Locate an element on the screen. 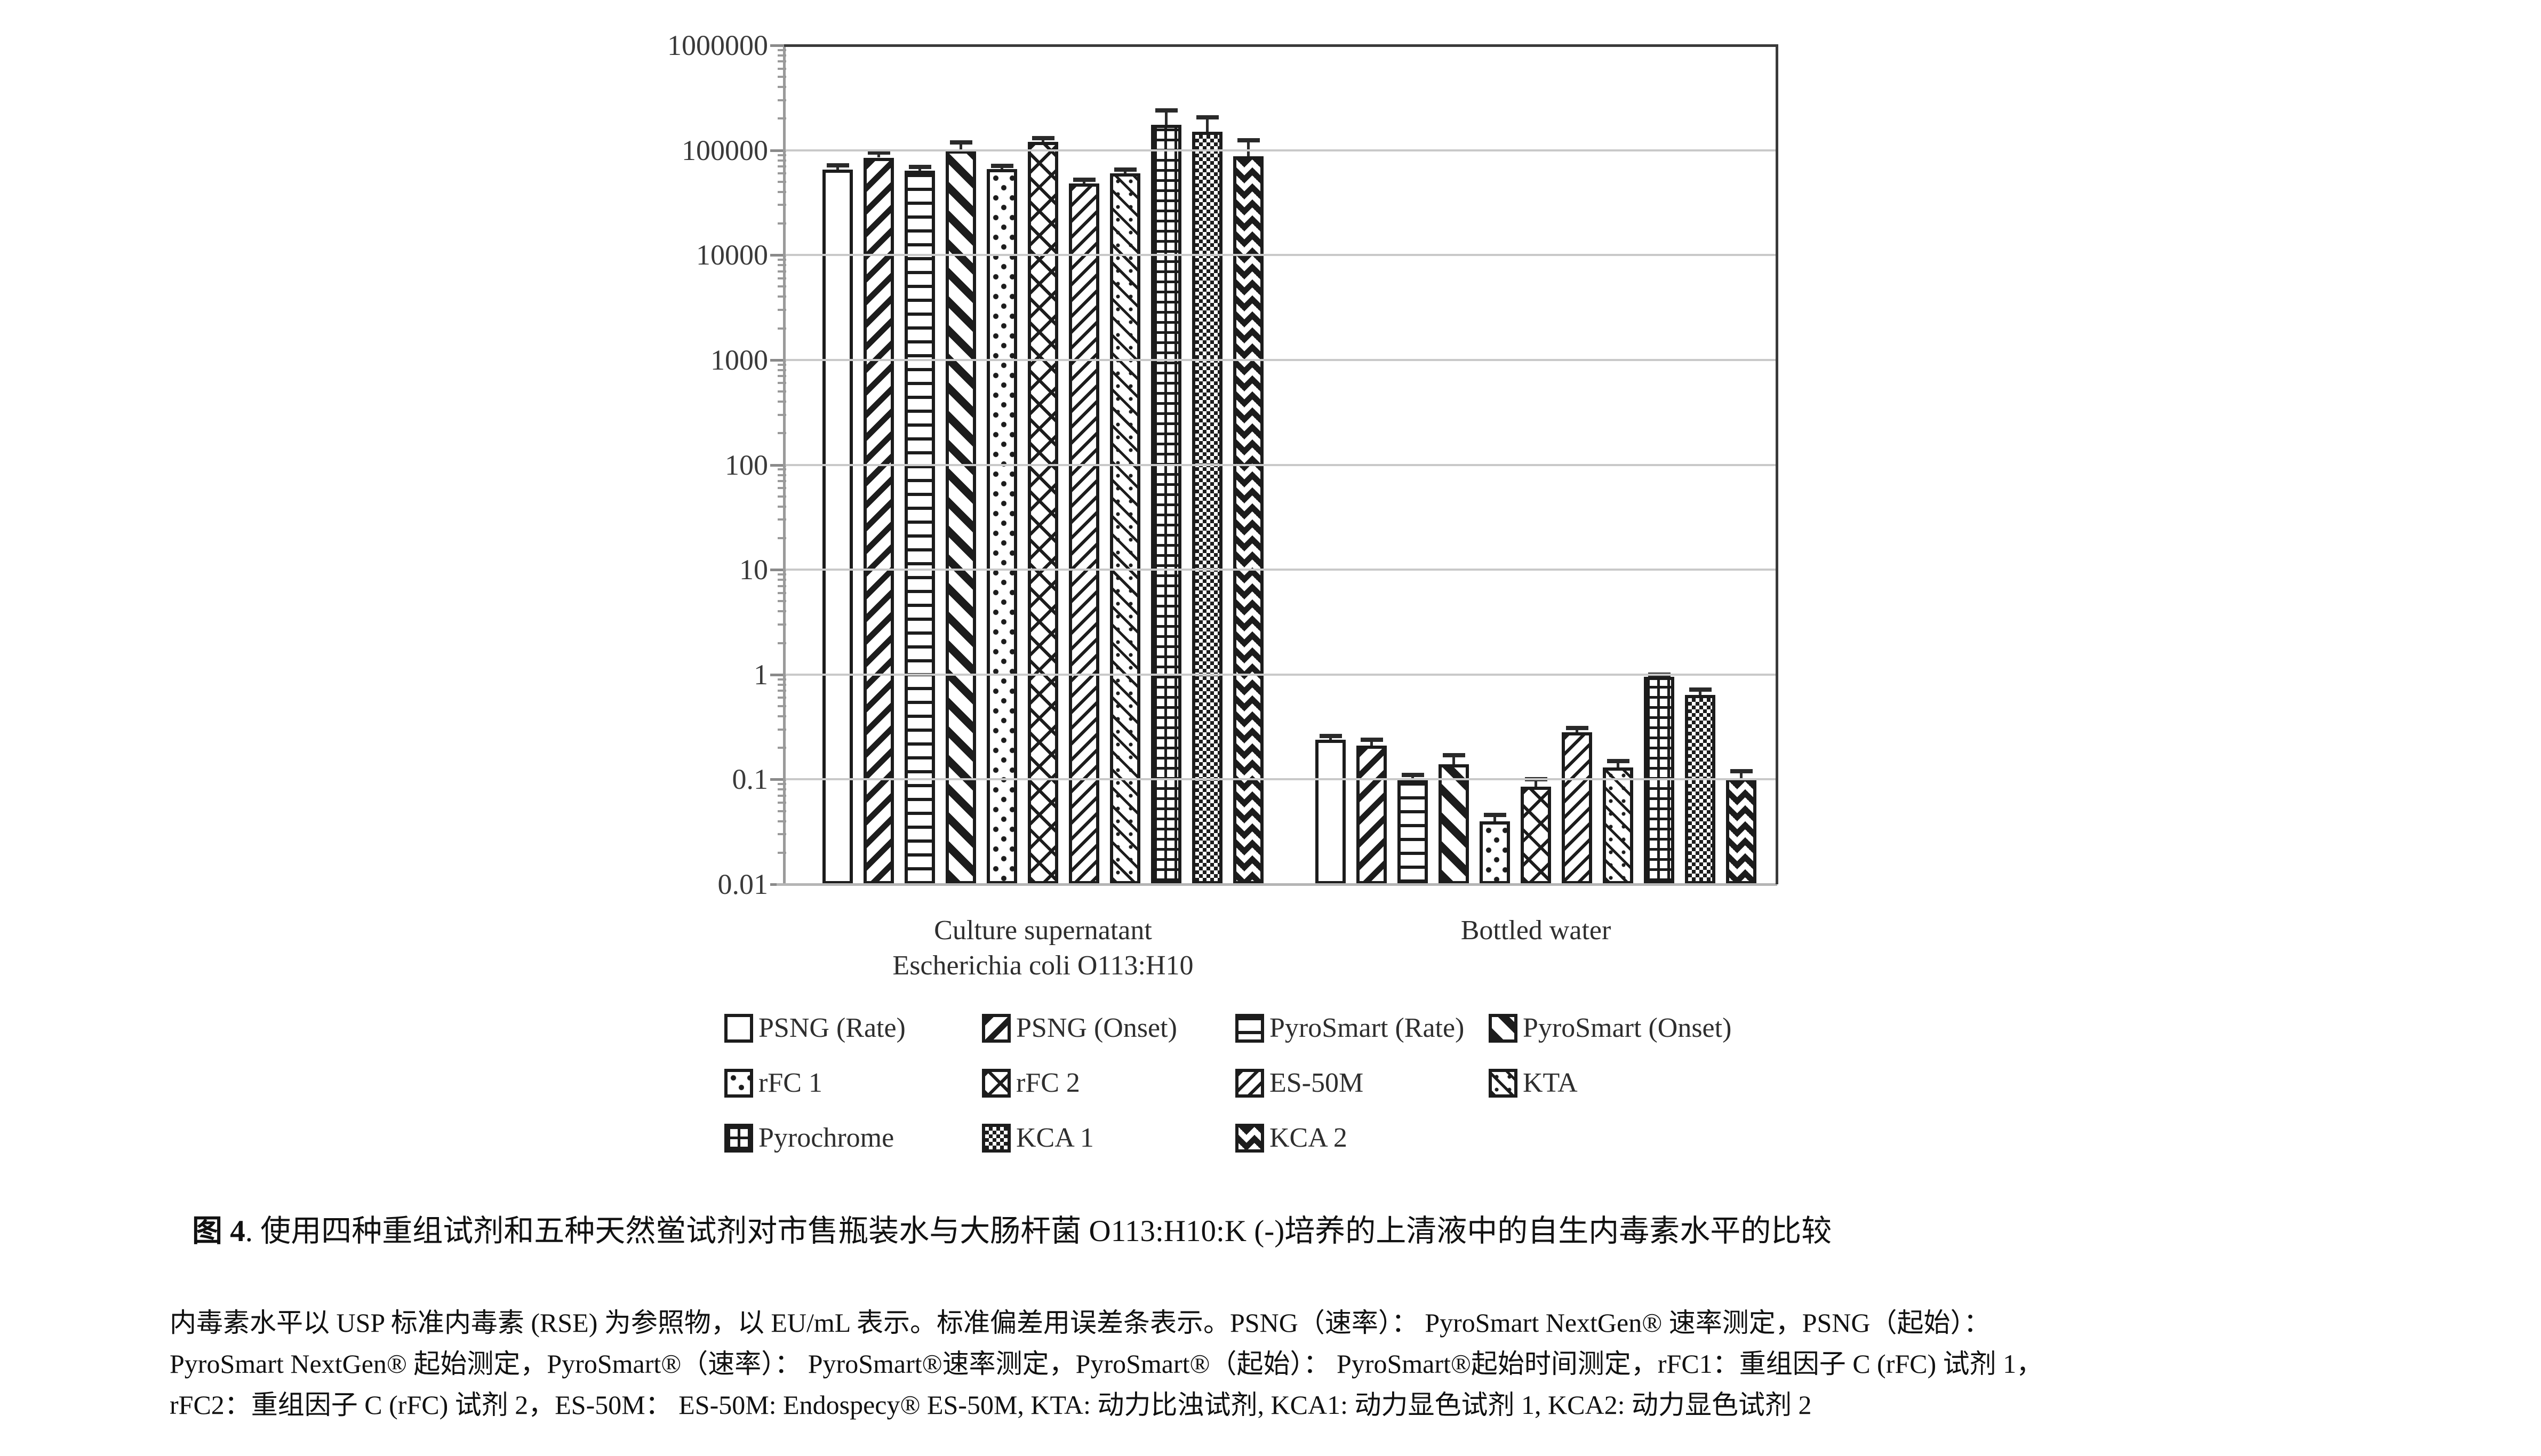 The width and height of the screenshot is (2541, 1456). error-cap-kta-group2 is located at coordinates (1618, 760).